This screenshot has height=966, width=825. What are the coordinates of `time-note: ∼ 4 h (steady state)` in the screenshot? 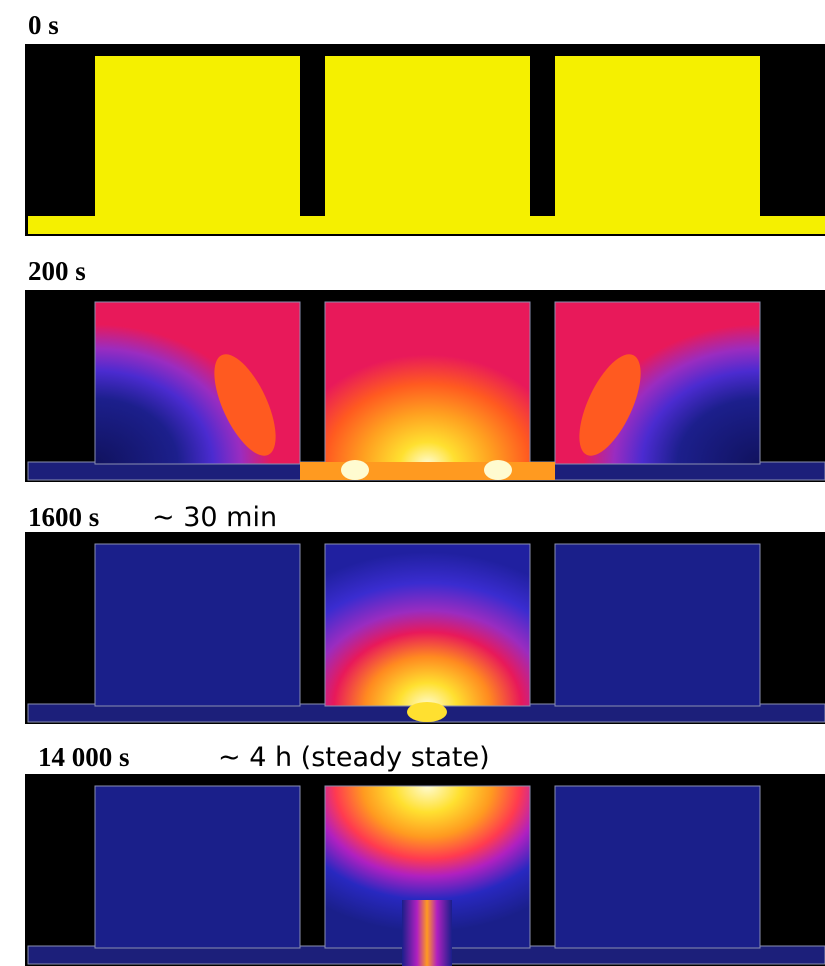 It's located at (354, 757).